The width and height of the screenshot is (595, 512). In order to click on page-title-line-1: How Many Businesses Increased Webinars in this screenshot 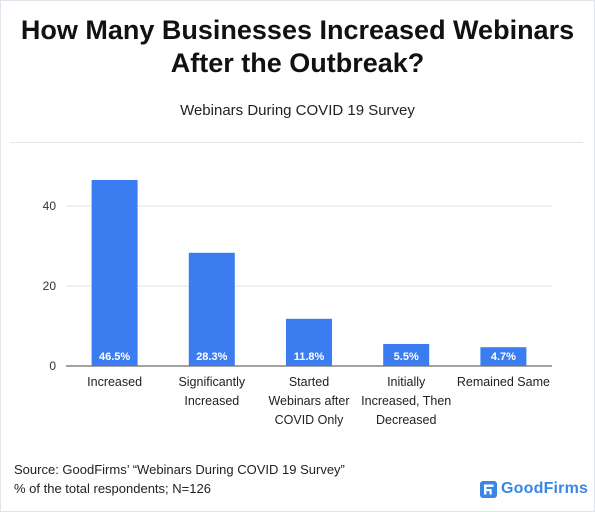, I will do `click(297, 30)`.